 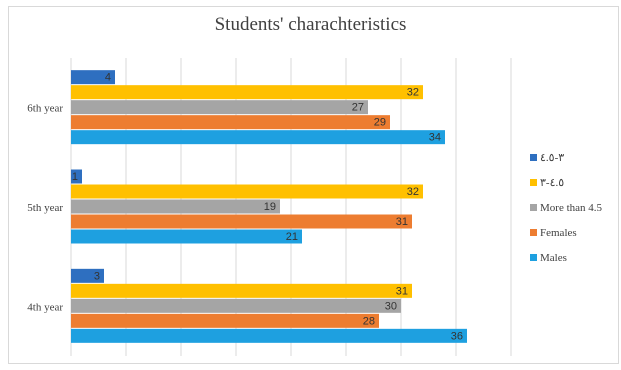 I want to click on data-label: 30, so click(x=391, y=306).